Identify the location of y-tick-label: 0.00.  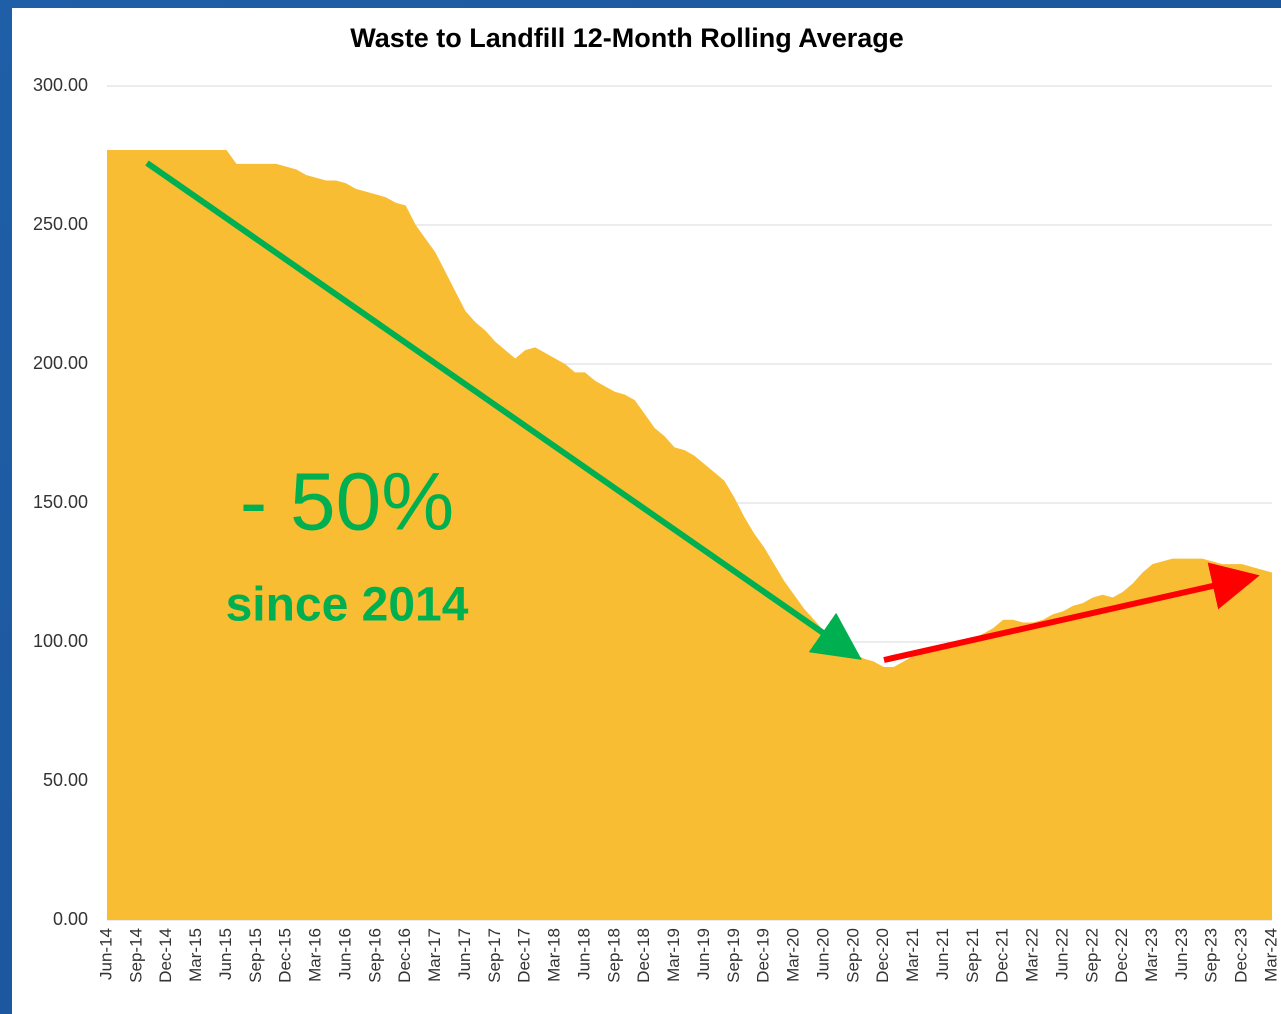
(70, 919).